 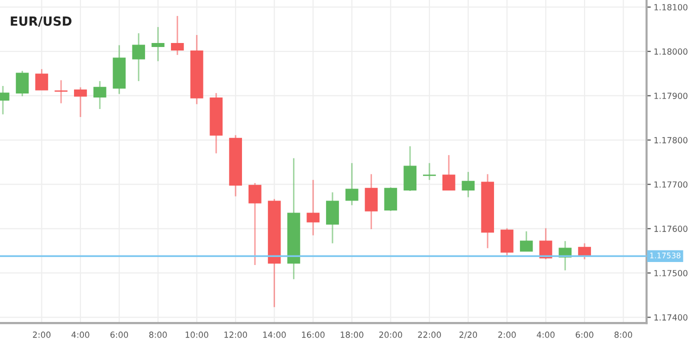 What do you see at coordinates (671, 140) in the screenshot?
I see `y-tick-label: 1.17800` at bounding box center [671, 140].